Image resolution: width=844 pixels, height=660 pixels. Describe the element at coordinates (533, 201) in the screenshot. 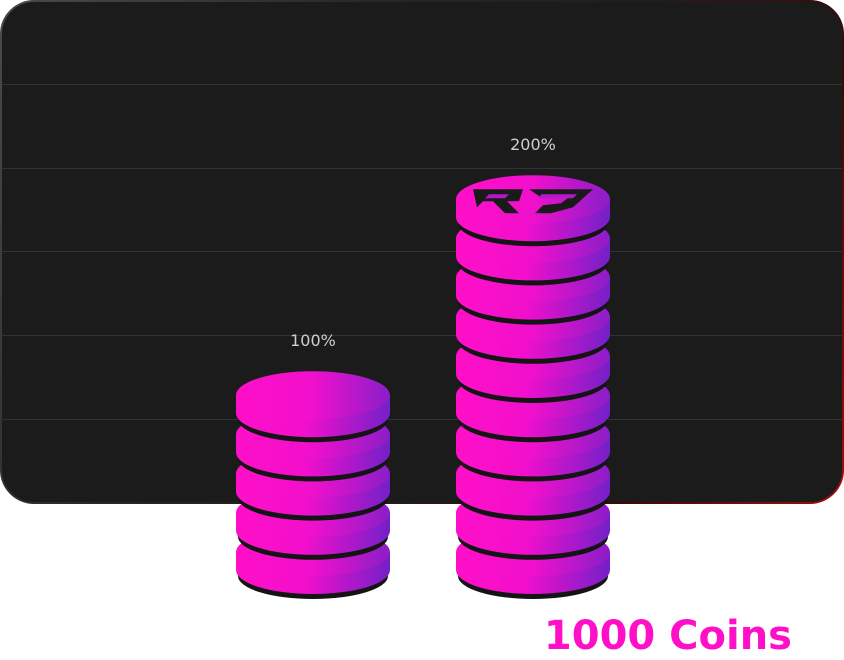

I see `rg-logo-icon` at that location.